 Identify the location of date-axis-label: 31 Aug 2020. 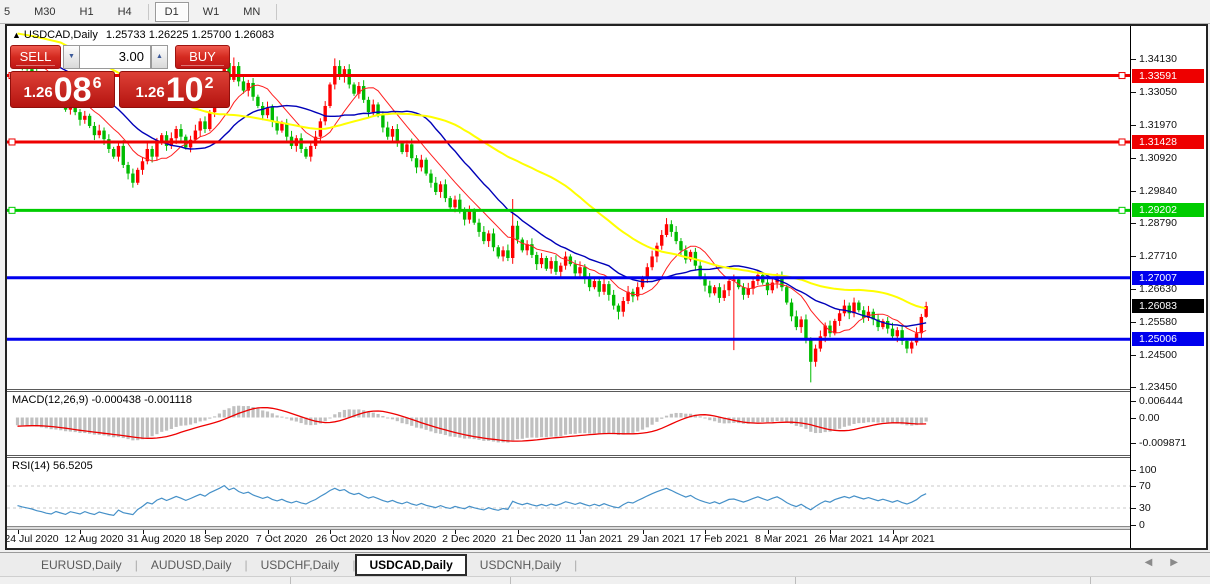
(156, 539).